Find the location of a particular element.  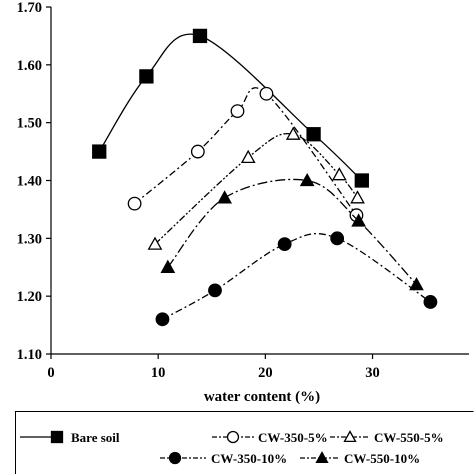

legend-border is located at coordinates (244, 442).